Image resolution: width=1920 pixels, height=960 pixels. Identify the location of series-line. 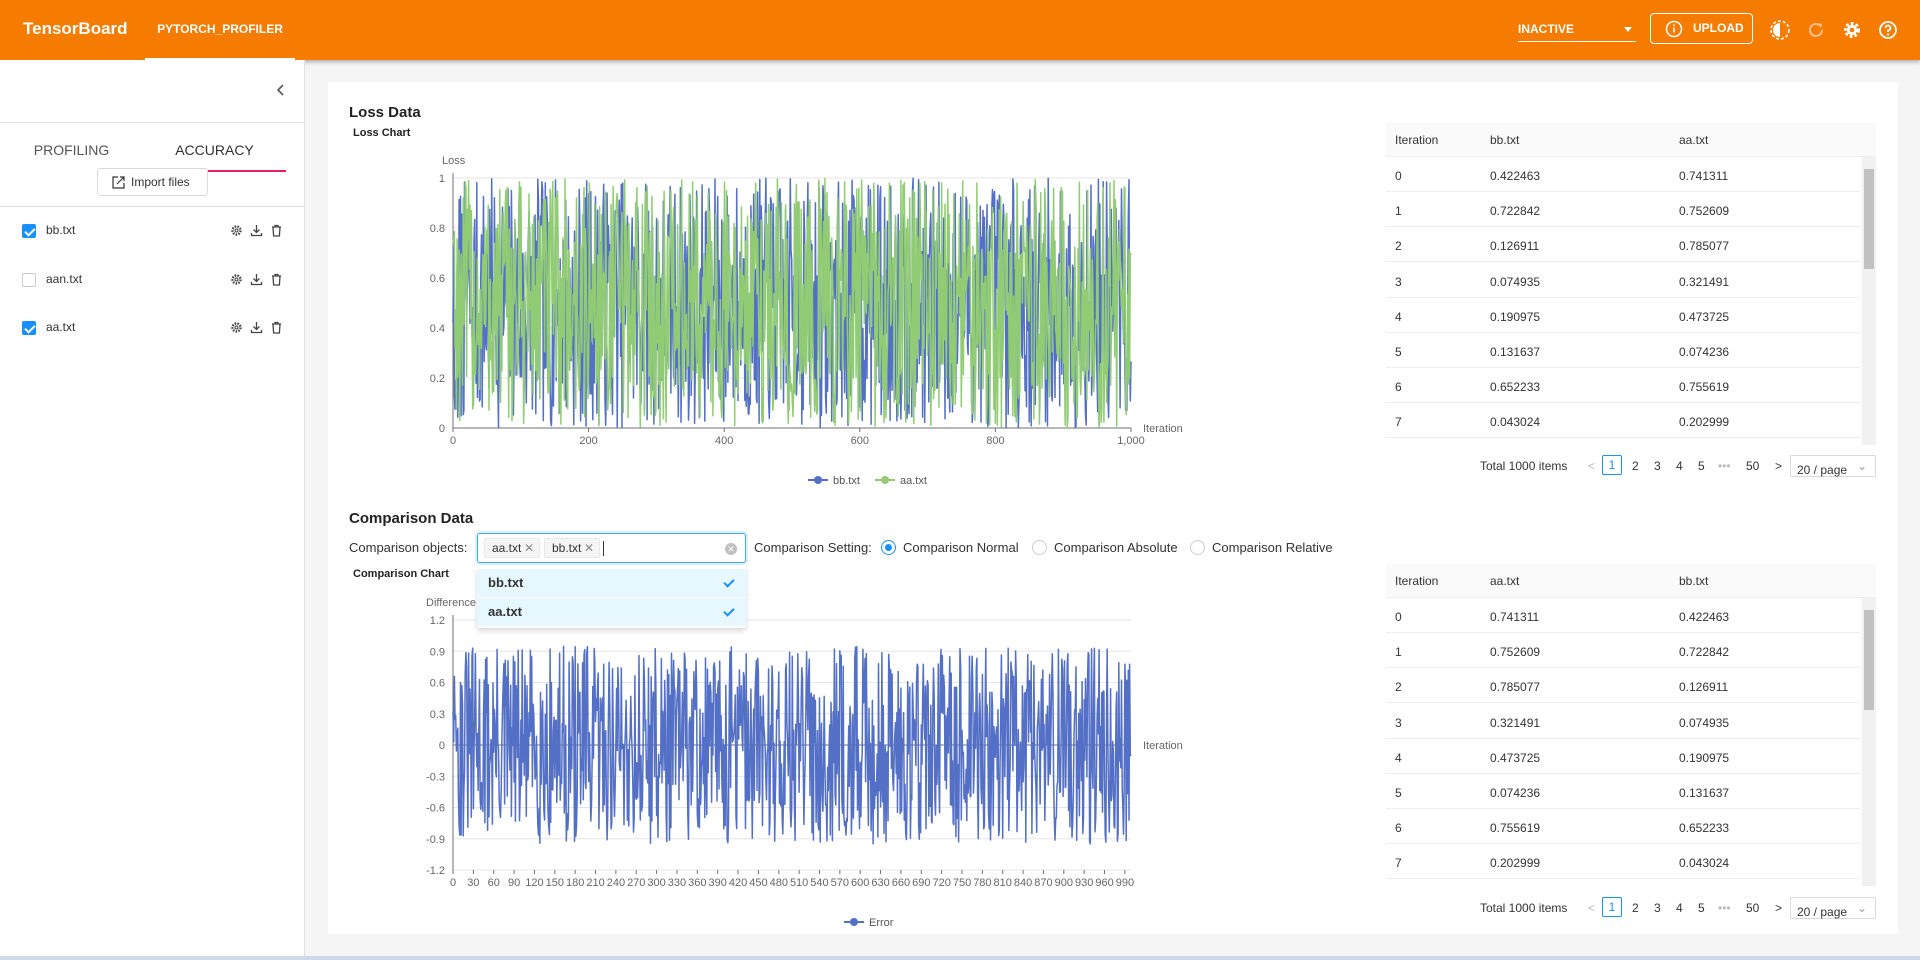
(792, 745).